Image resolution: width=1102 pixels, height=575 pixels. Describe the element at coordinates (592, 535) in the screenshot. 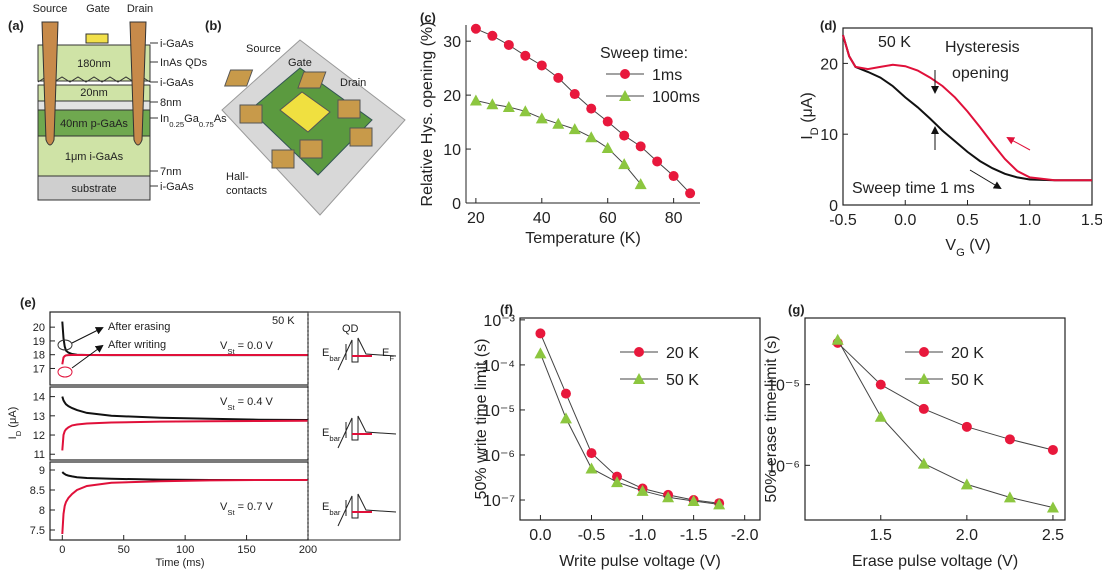

I see `x-tick-label: -0.5` at that location.